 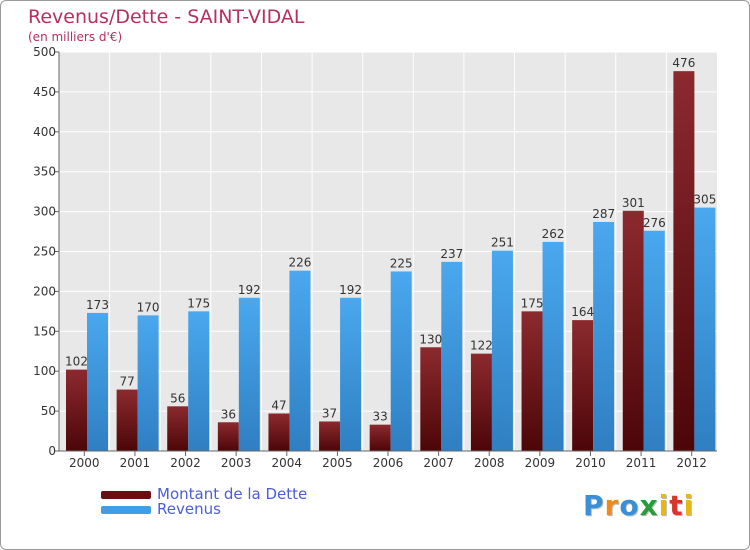 I want to click on bar-debt-2007, so click(x=431, y=399).